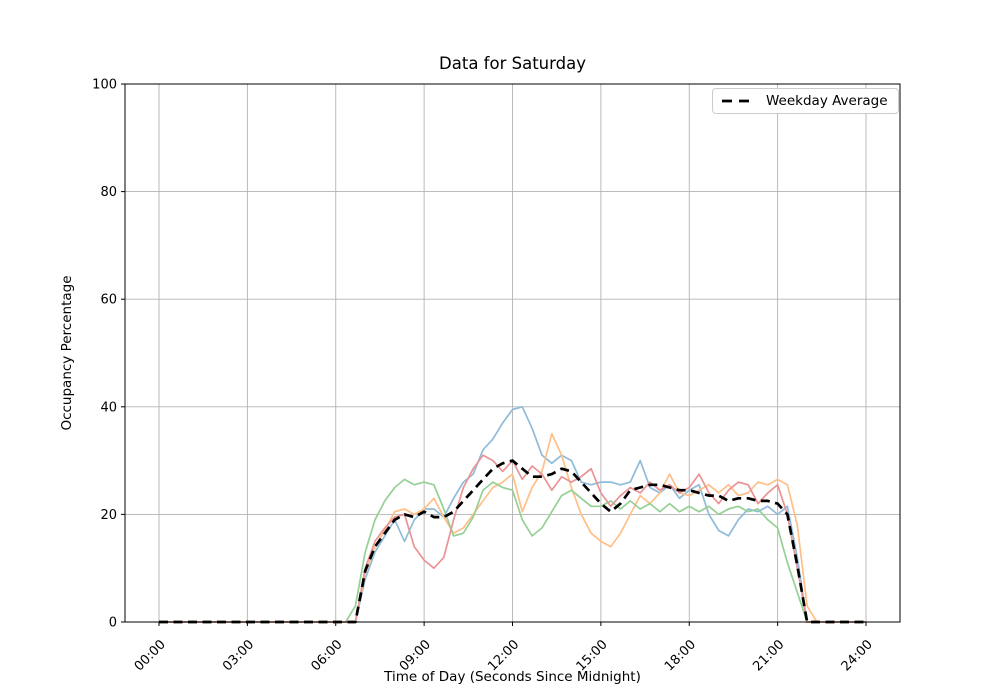 This screenshot has height=700, width=1000. Describe the element at coordinates (512, 63) in the screenshot. I see `chart-title: Data for Saturday` at that location.